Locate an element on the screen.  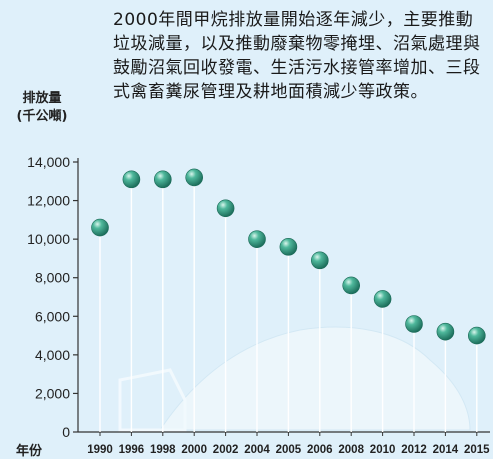
y-axis-label-line1: 排放量 is located at coordinates (42, 98).